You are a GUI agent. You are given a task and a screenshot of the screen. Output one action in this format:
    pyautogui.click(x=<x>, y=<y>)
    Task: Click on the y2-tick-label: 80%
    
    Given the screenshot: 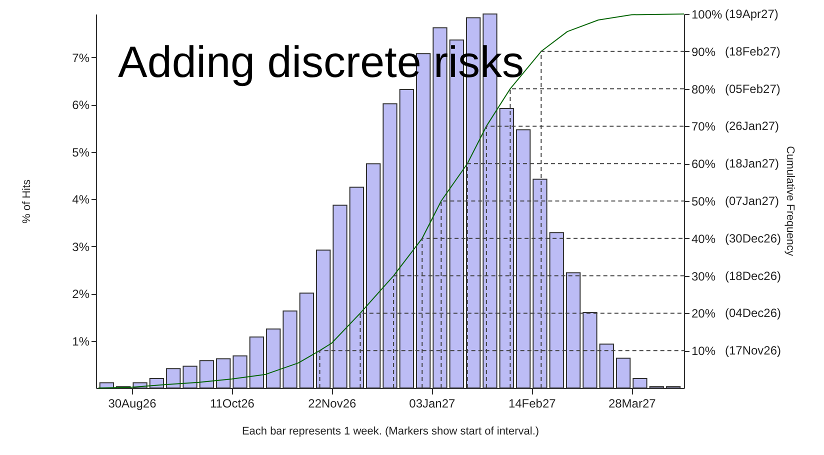 What is the action you would take?
    pyautogui.click(x=704, y=89)
    